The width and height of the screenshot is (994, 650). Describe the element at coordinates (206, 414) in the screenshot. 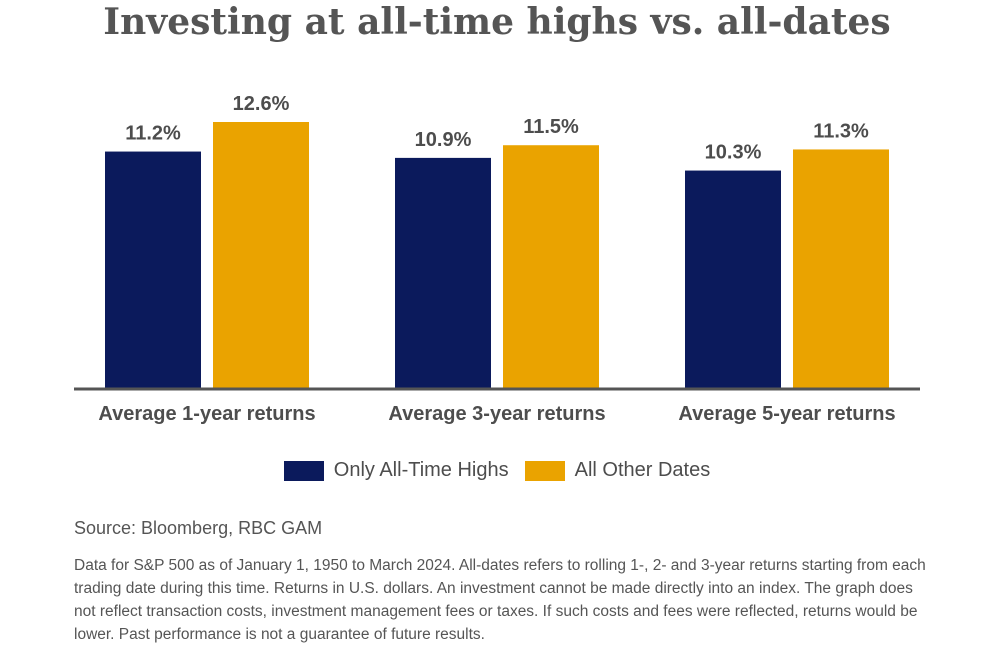

I see `x-tick-label-1: Average 1-year returns` at that location.